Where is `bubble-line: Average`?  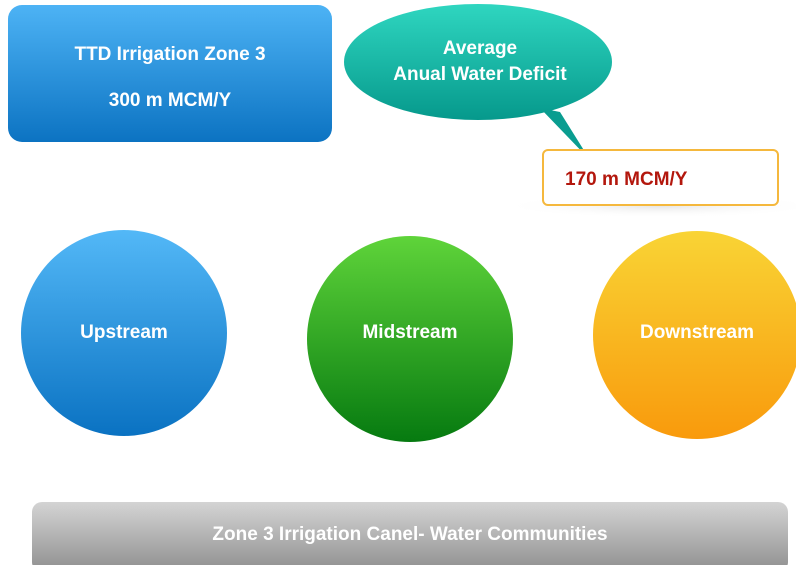
bubble-line: Average is located at coordinates (480, 48).